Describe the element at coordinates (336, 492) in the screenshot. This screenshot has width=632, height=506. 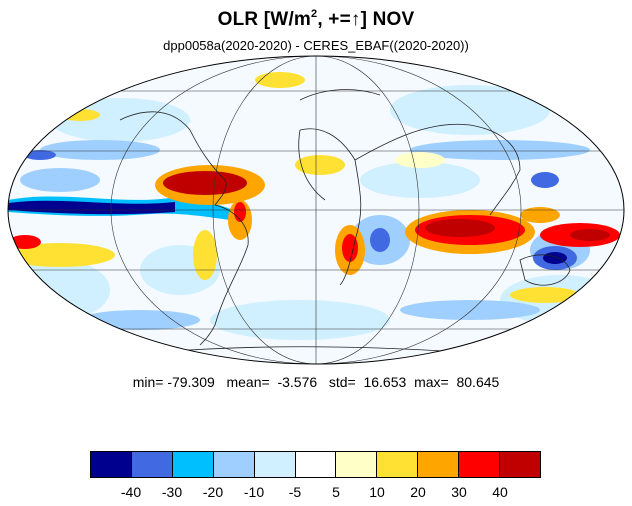
I see `colorbar-tick-label: 5` at that location.